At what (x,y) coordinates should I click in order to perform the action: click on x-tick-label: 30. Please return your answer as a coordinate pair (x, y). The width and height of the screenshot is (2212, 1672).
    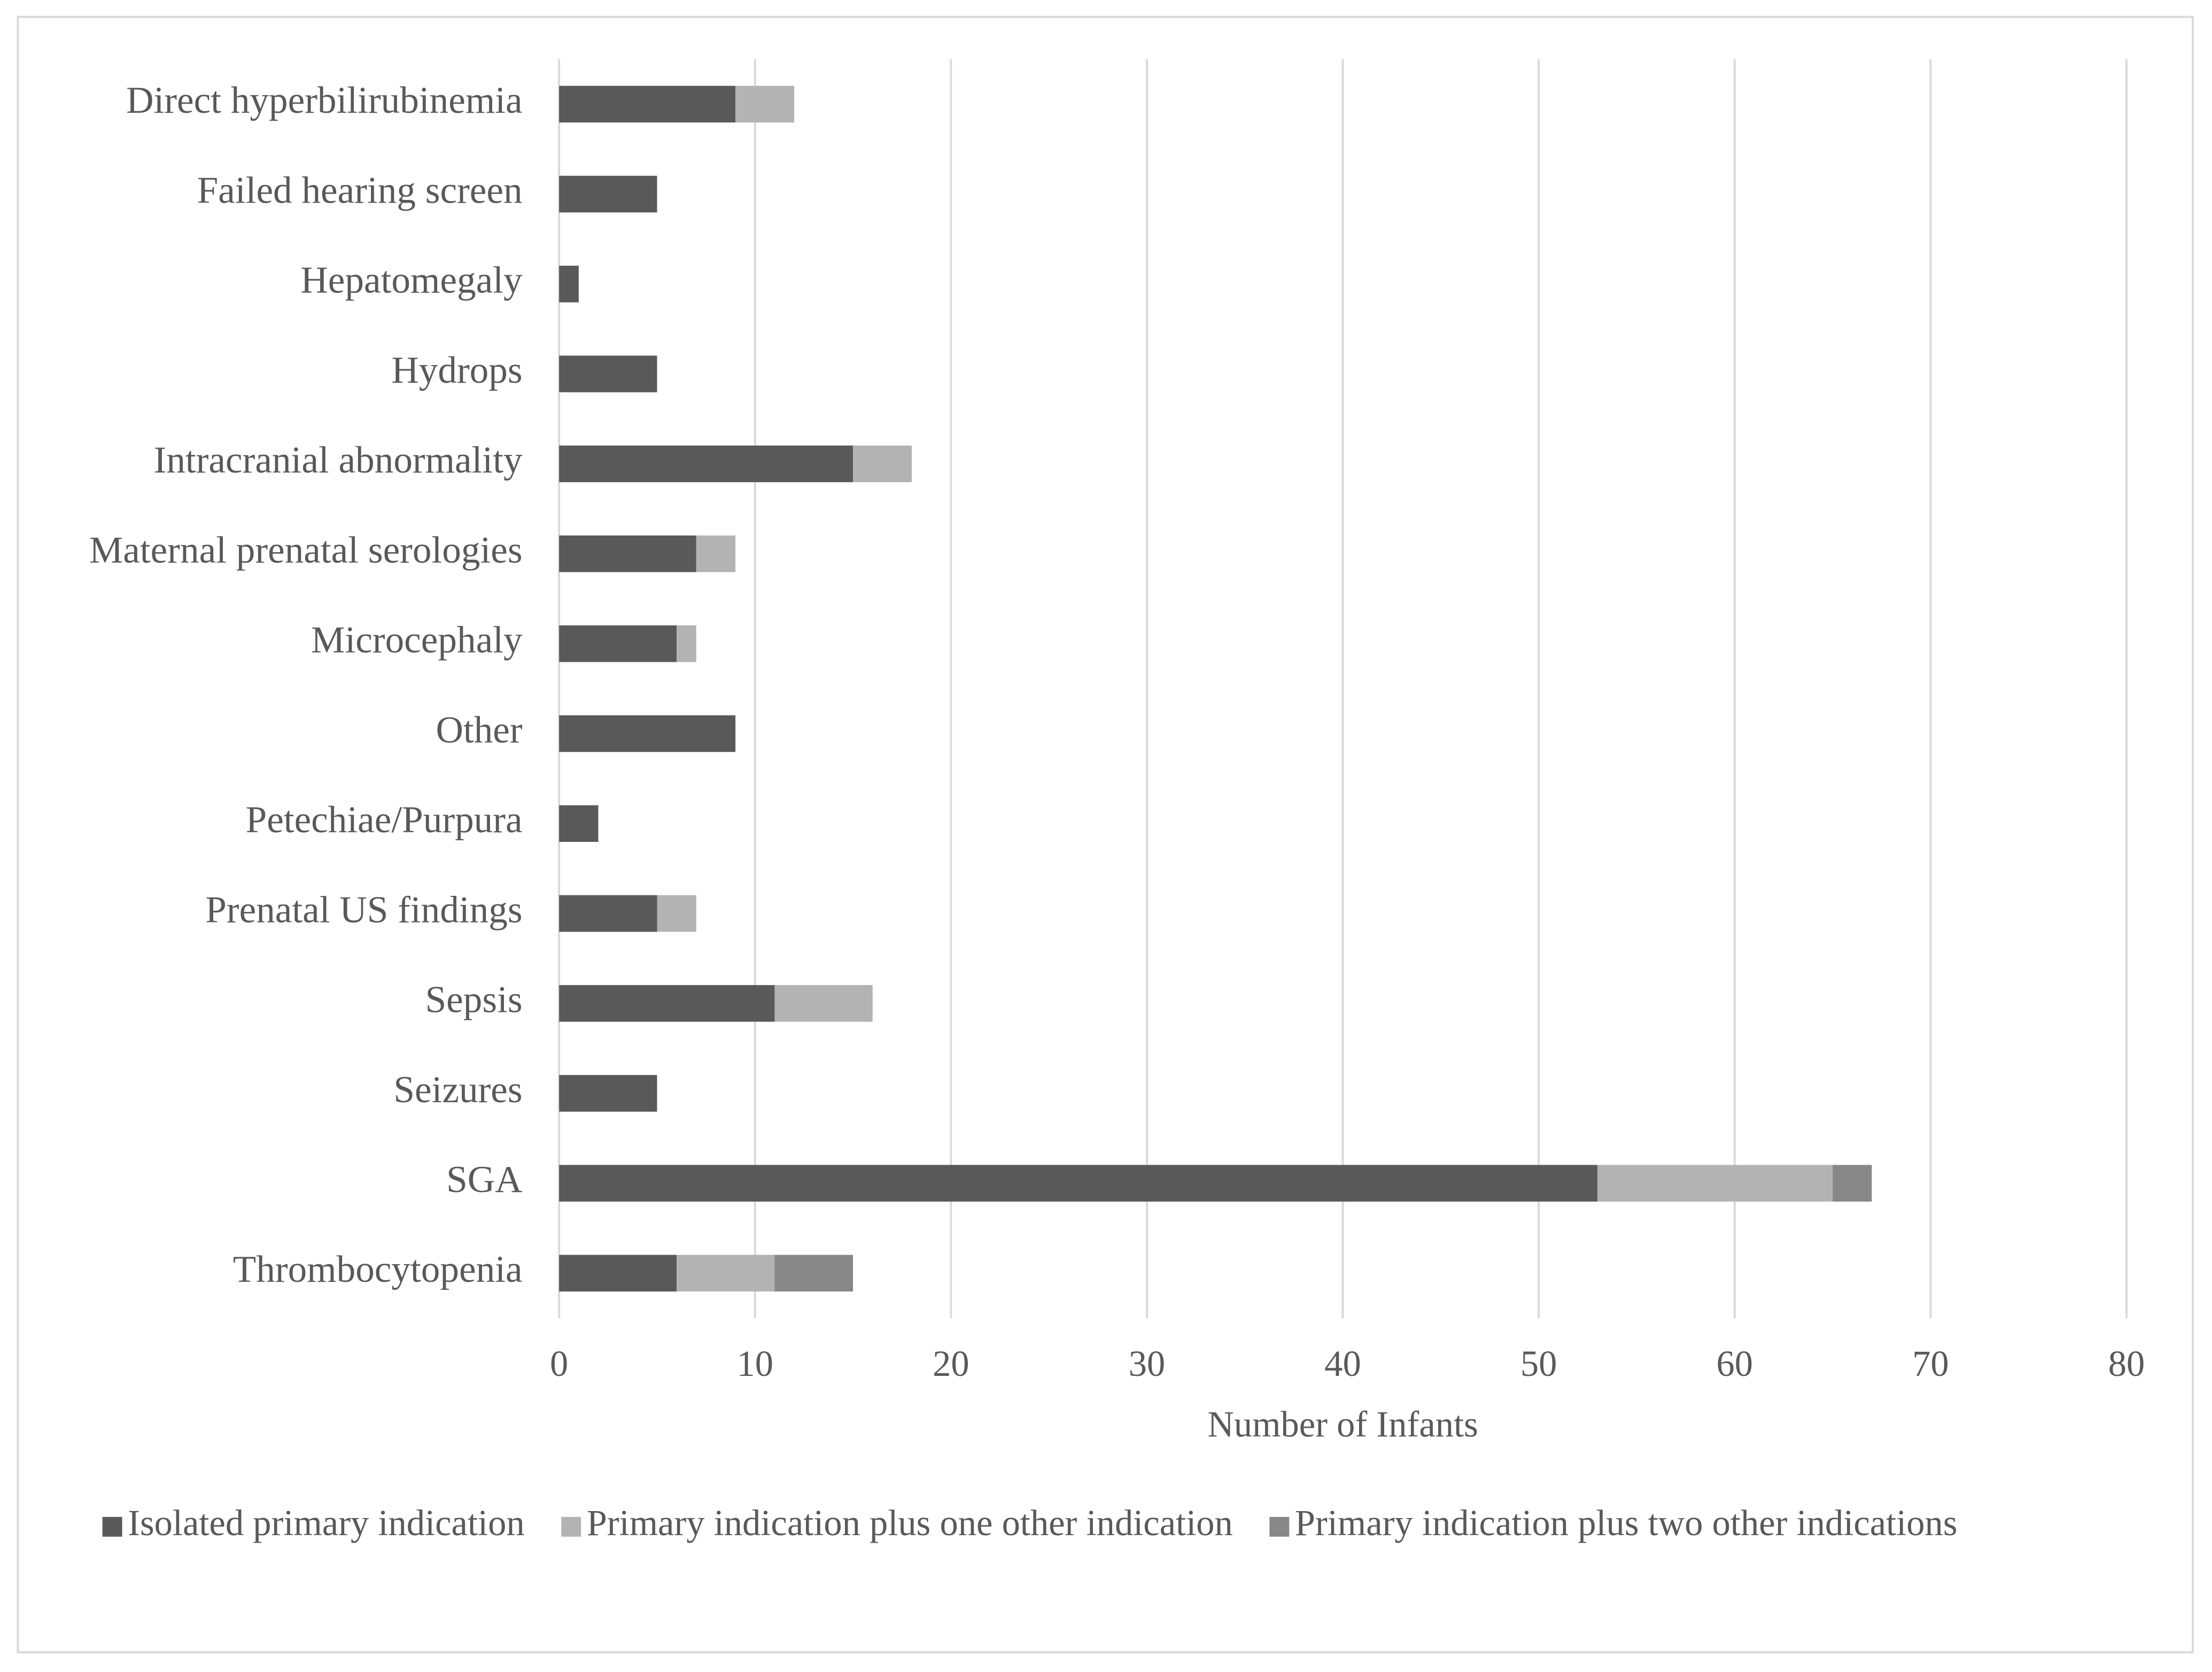
    Looking at the image, I should click on (1147, 1363).